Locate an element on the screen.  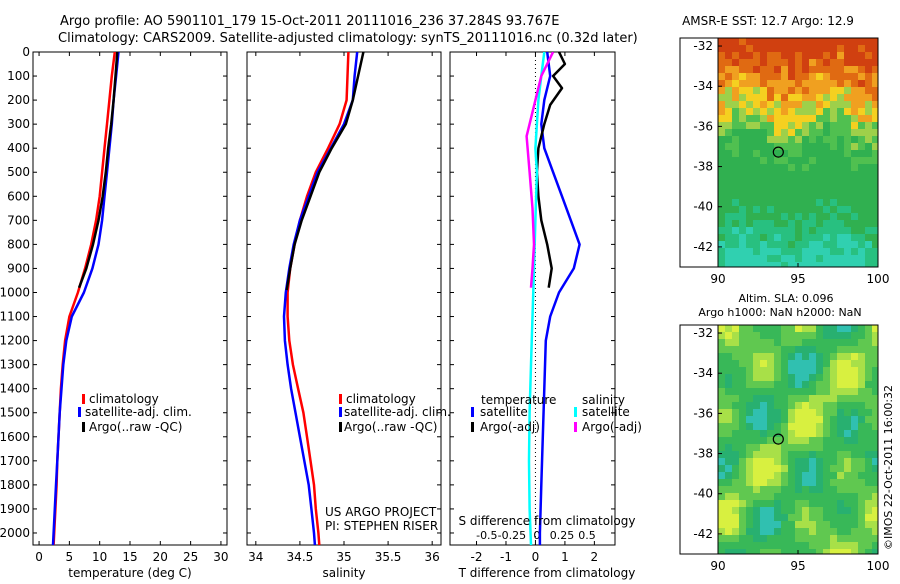
map-cells is located at coordinates (798, 153).